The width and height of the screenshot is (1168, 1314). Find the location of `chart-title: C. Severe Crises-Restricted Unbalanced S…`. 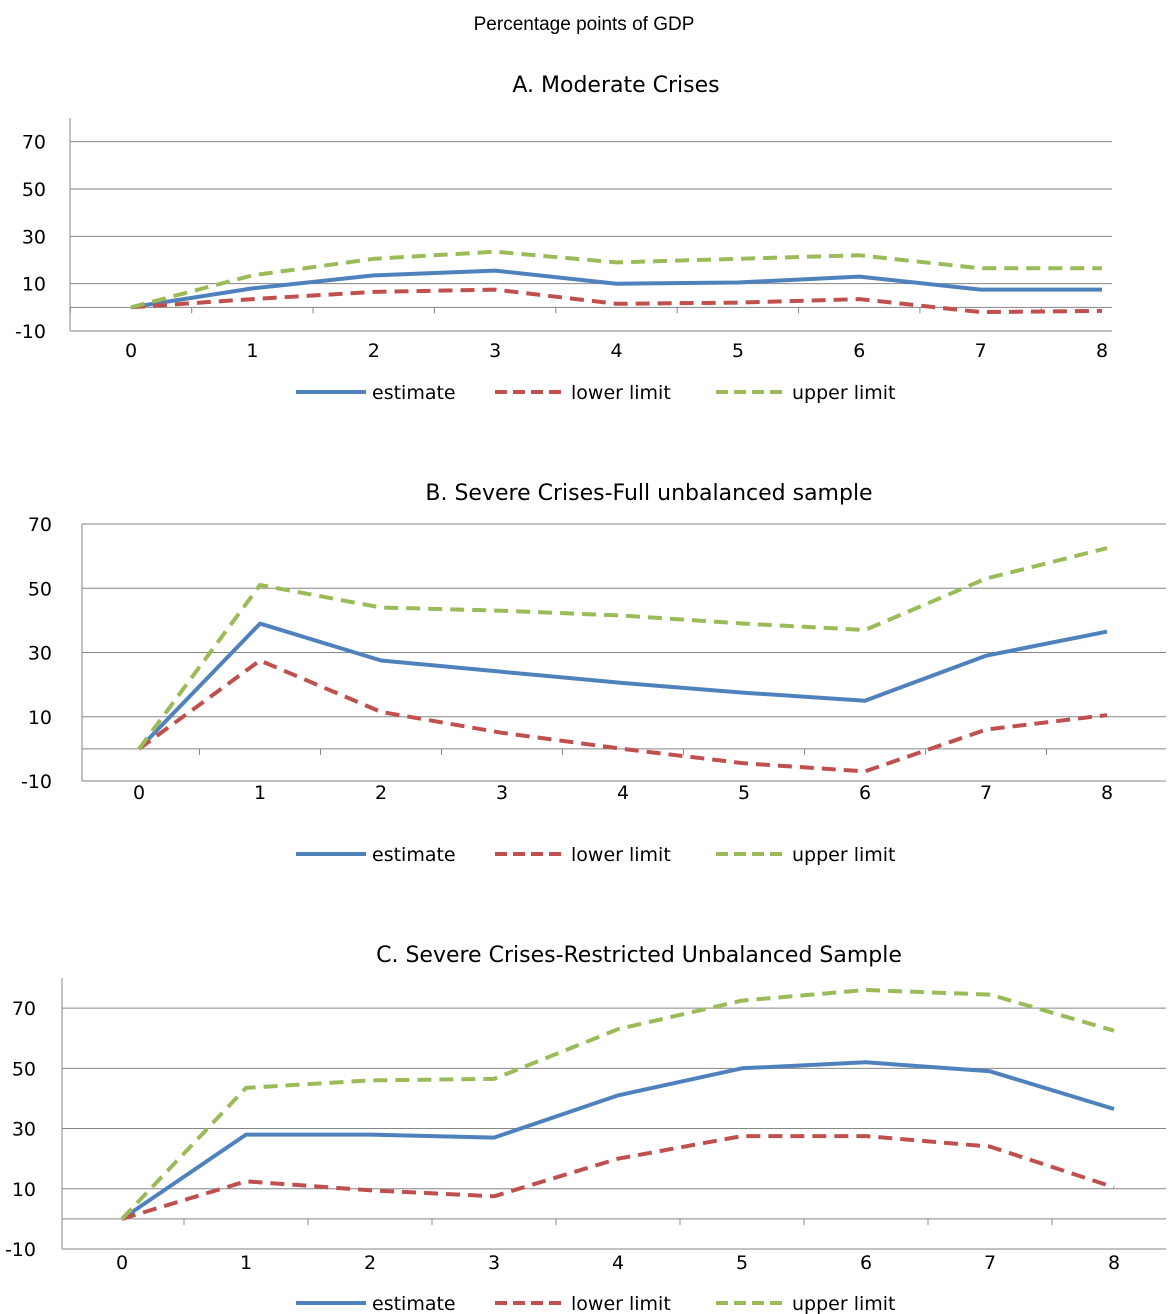

chart-title: C. Severe Crises-Restricted Unbalanced S… is located at coordinates (639, 955).